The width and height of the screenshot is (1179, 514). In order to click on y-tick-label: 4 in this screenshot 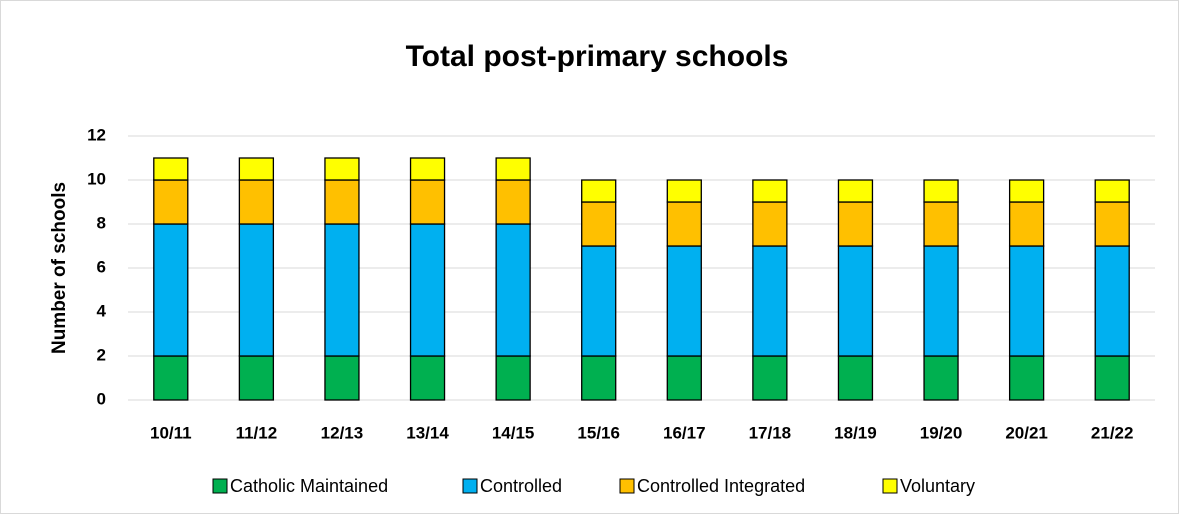, I will do `click(102, 310)`.